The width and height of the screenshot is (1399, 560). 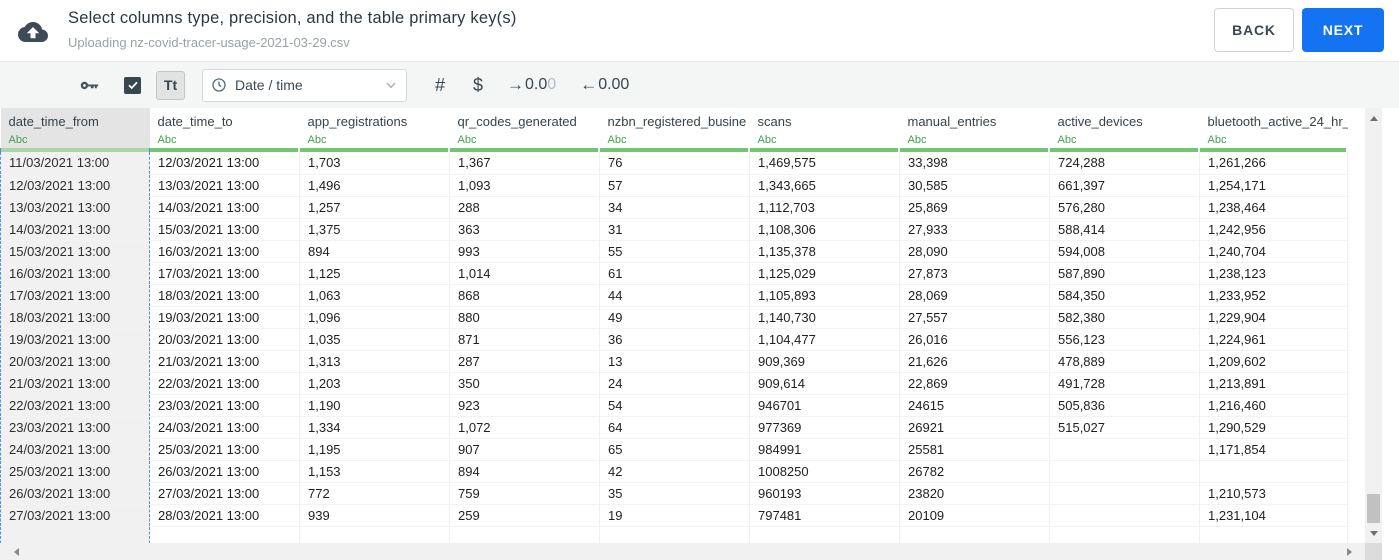 What do you see at coordinates (1273, 361) in the screenshot?
I see `table-cell: 1,209,602` at bounding box center [1273, 361].